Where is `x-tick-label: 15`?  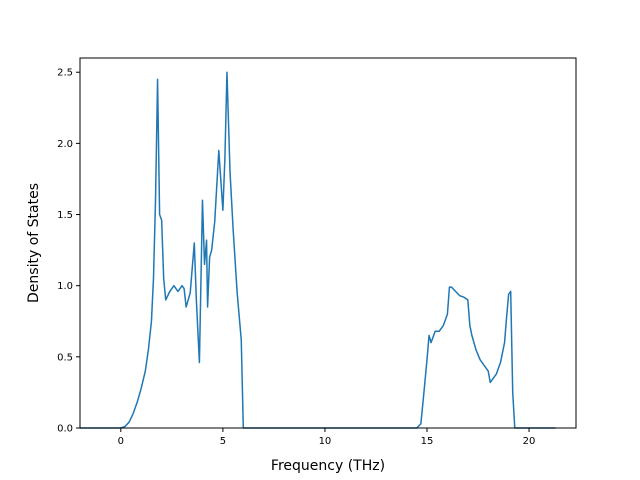
x-tick-label: 15 is located at coordinates (427, 441).